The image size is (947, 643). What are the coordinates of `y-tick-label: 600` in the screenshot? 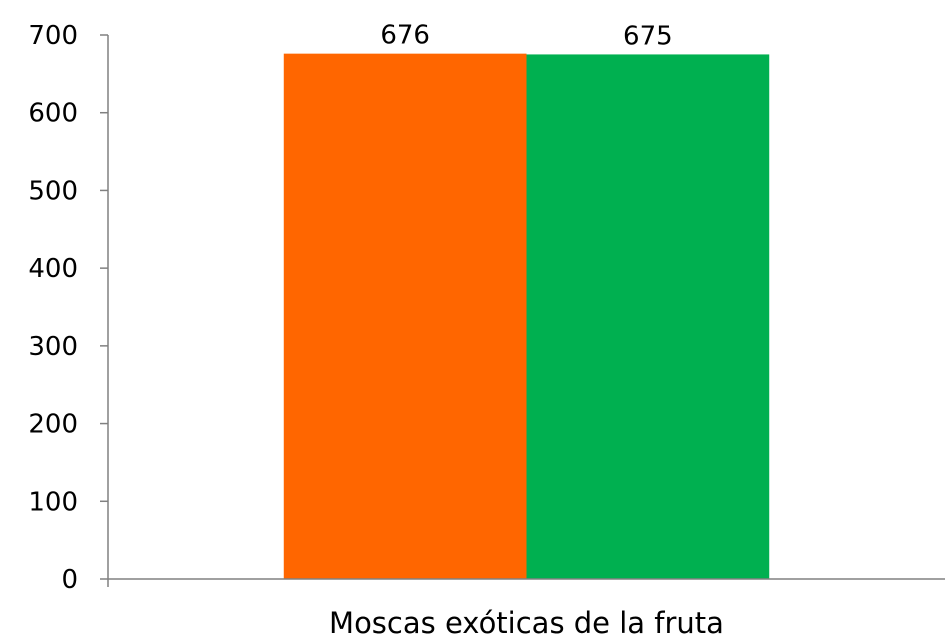 It's located at (53, 114).